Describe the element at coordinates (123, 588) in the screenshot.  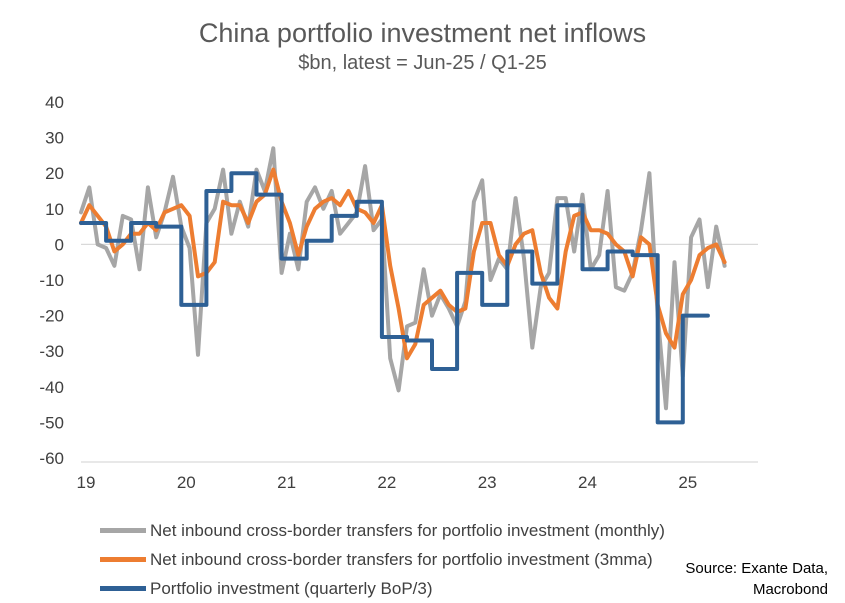
I see `legend-swatch-bop` at that location.